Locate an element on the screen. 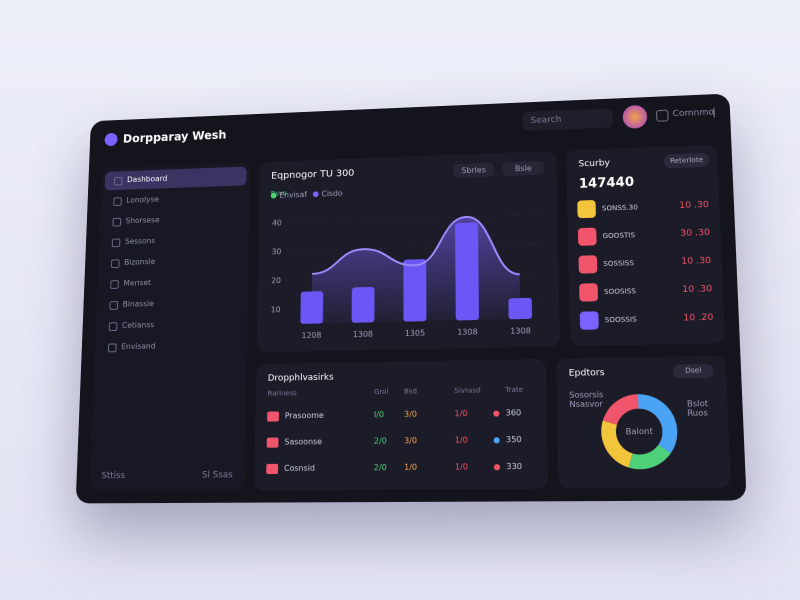 This screenshot has height=600, width=800. table-title: Dropphlvasirks is located at coordinates (300, 378).